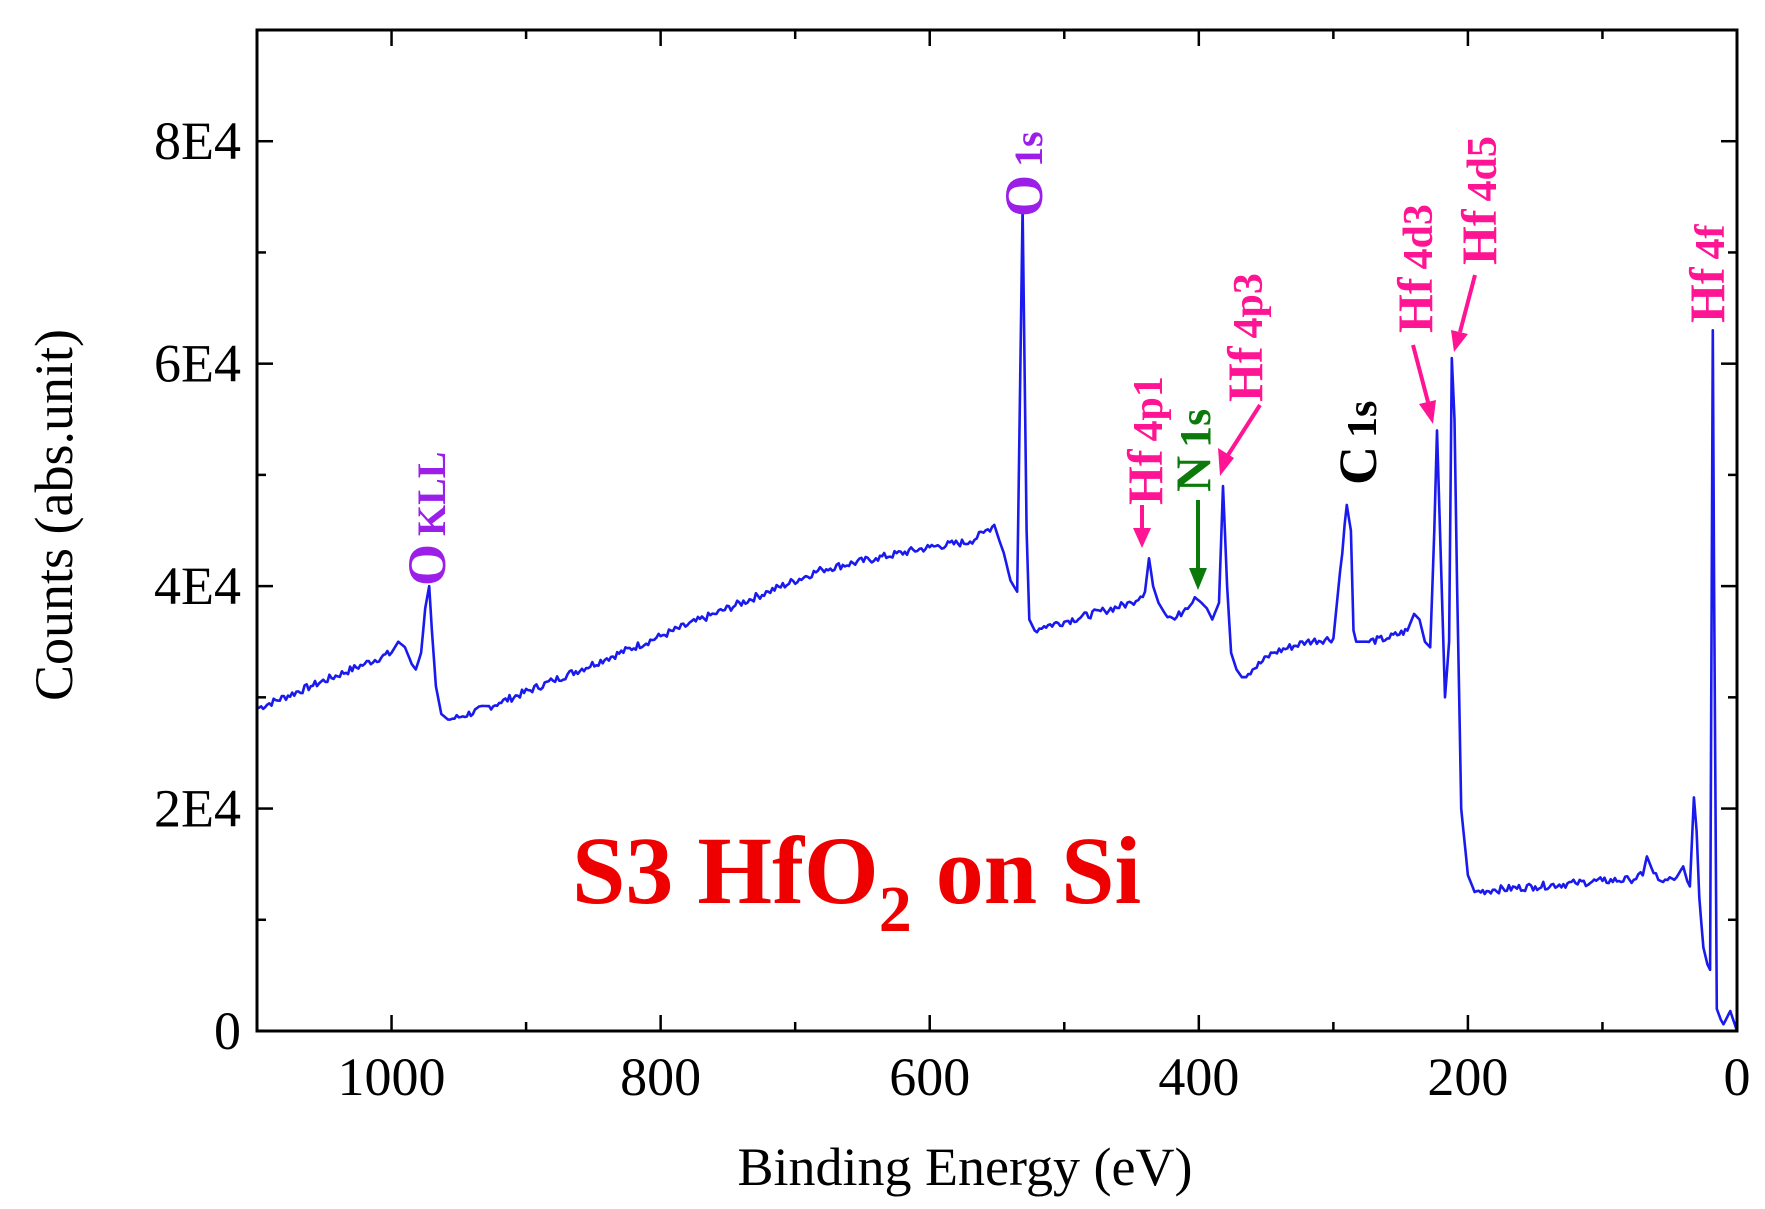  What do you see at coordinates (965, 1167) in the screenshot?
I see `x-axis-title: Binding Energy (eV)` at bounding box center [965, 1167].